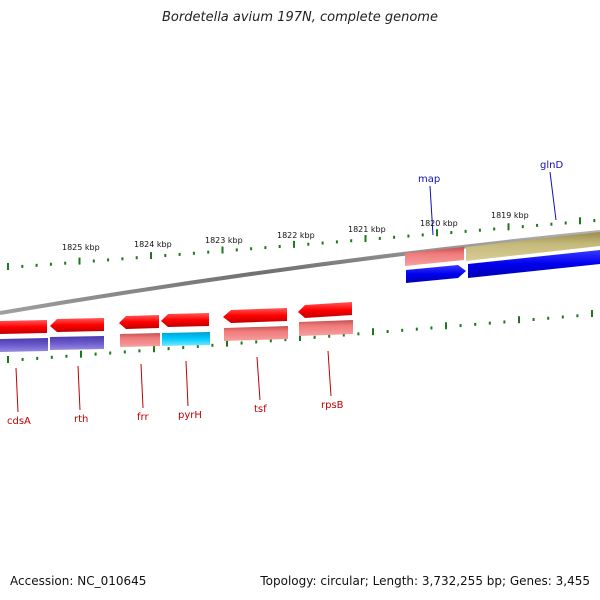  Describe the element at coordinates (143, 417) in the screenshot. I see `gene-label-frr: frr` at that location.